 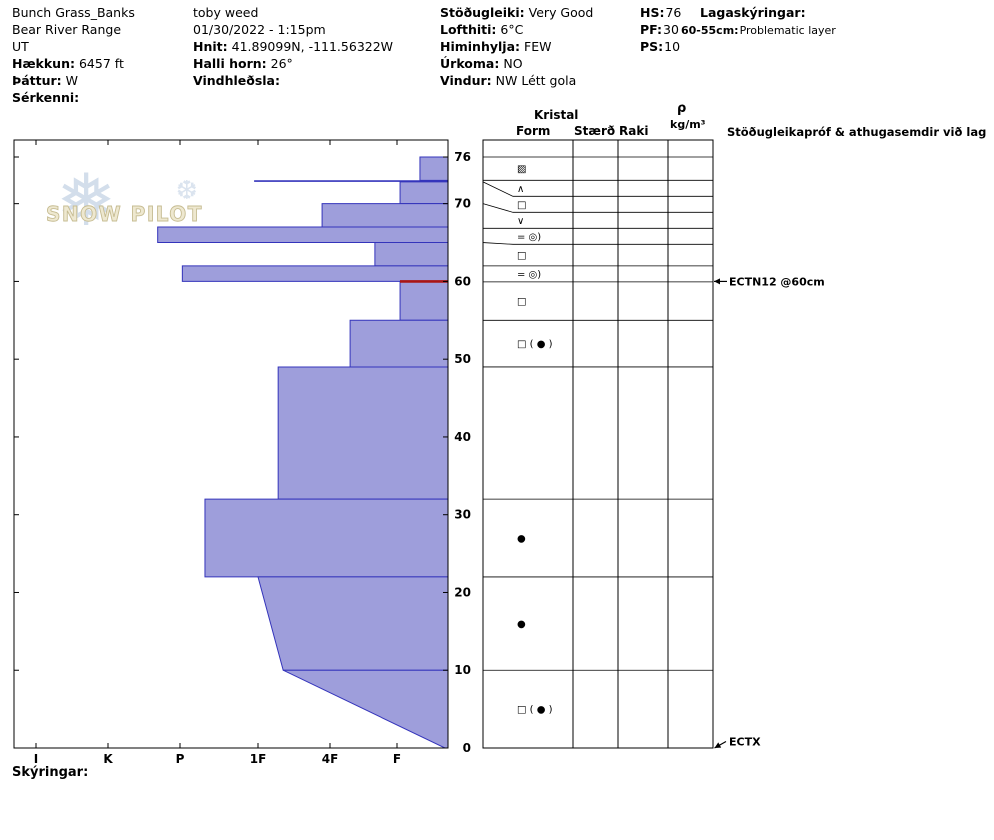 What do you see at coordinates (124, 214) in the screenshot?
I see `logo-text: SNOW PILOT` at bounding box center [124, 214].